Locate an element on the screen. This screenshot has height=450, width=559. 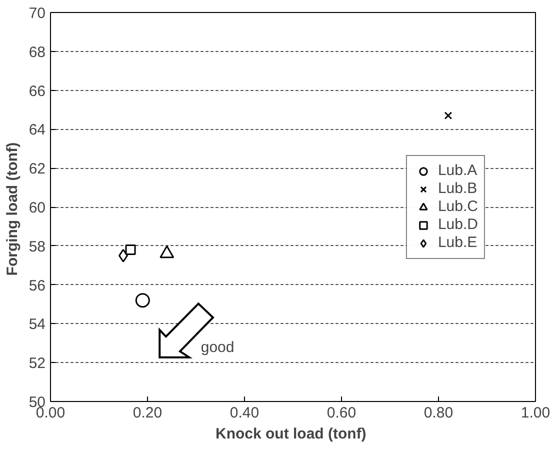
y-tick-label: 70 is located at coordinates (37, 13).